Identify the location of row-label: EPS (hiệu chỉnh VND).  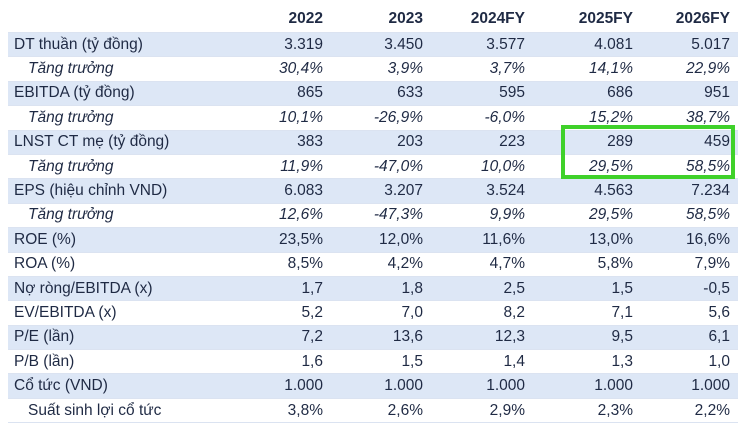
(127, 191).